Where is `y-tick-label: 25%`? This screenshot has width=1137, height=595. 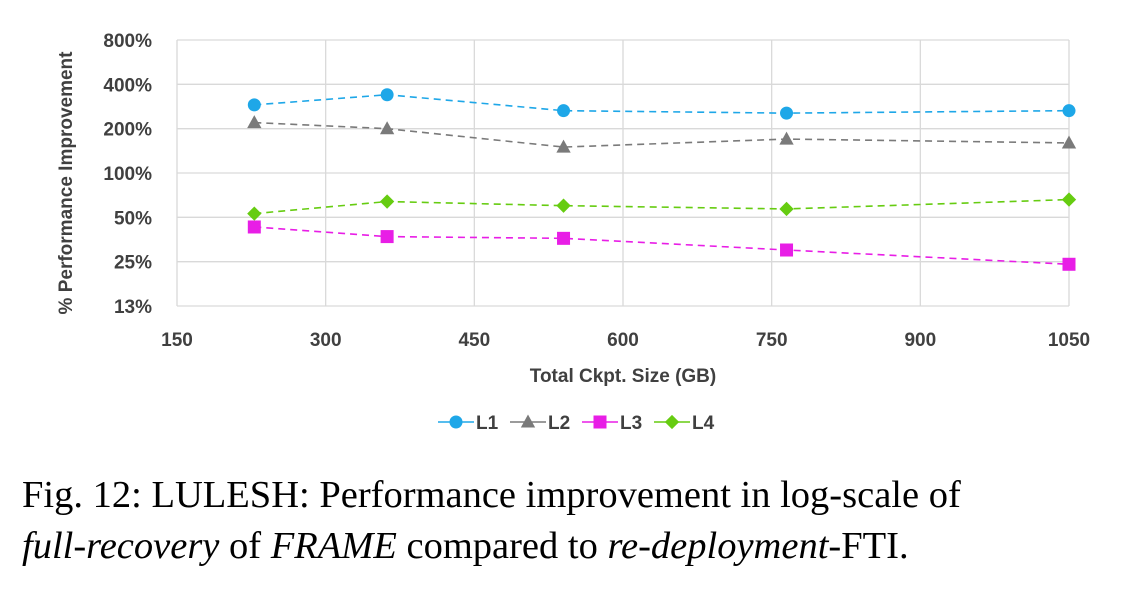 y-tick-label: 25% is located at coordinates (133, 263).